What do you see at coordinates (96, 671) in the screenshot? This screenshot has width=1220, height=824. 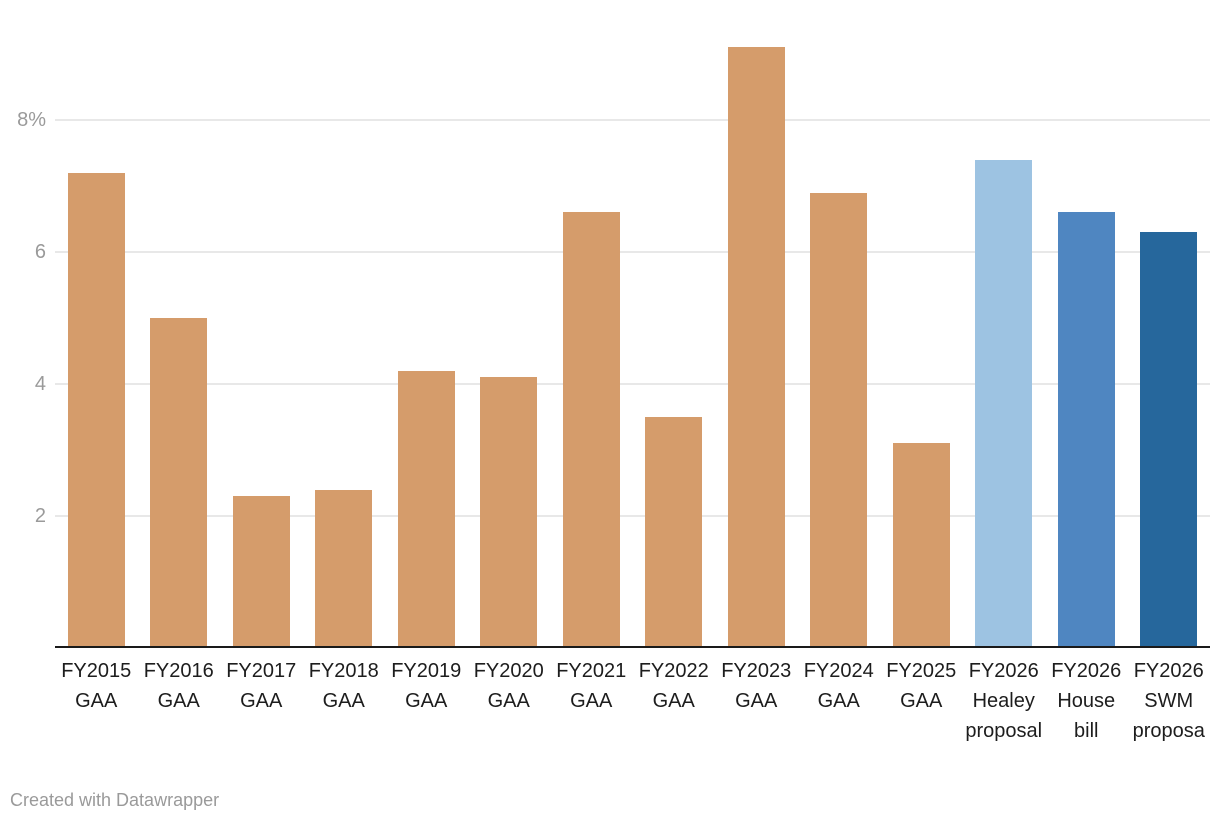 I see `x-axis-tick-label-line: FY2015` at bounding box center [96, 671].